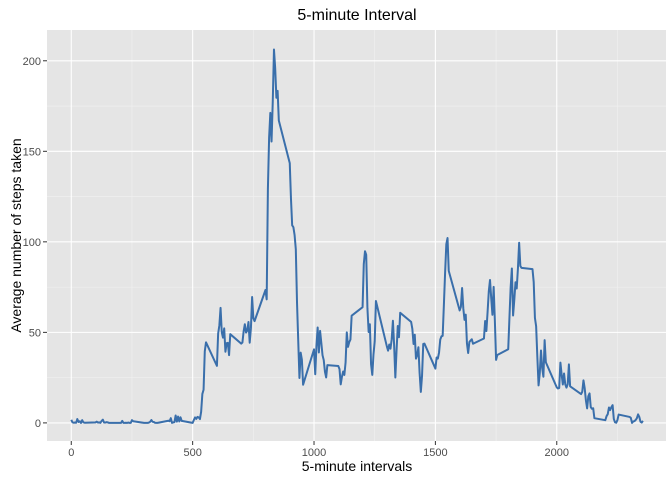 This screenshot has height=480, width=672. Describe the element at coordinates (192, 453) in the screenshot. I see `x-tick-label: 500` at that location.